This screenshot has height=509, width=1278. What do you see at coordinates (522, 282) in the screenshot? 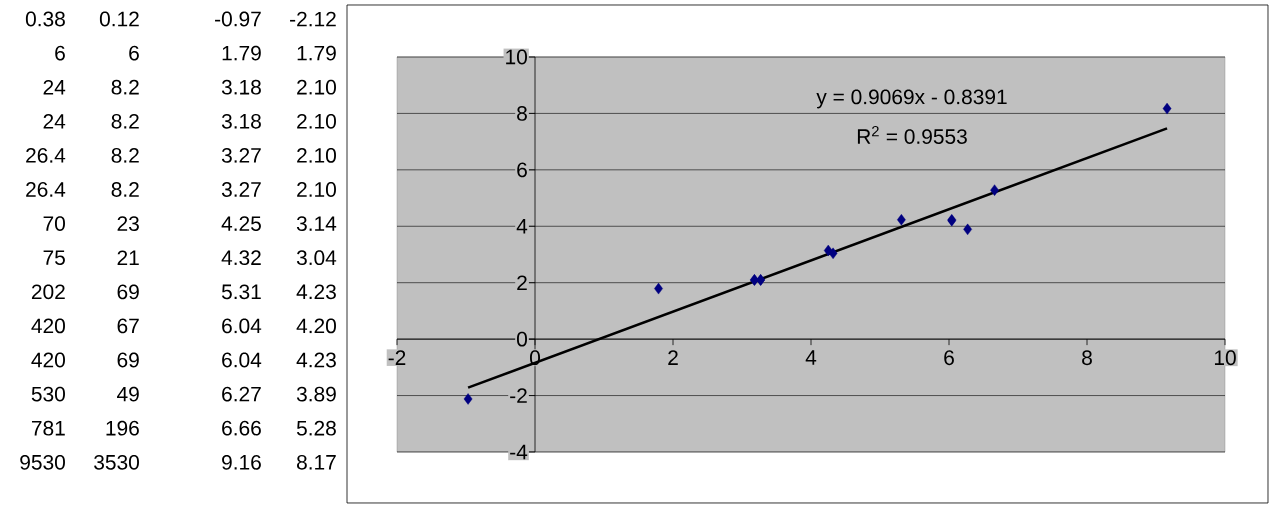
I see `y-tick-label: 2` at bounding box center [522, 282].